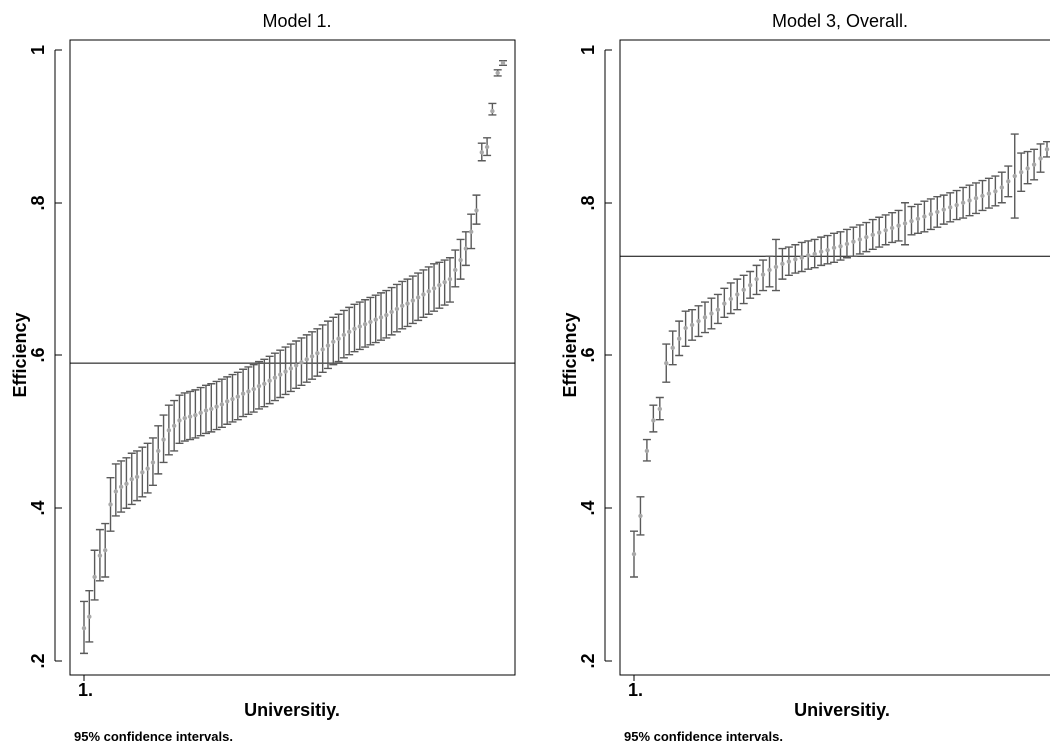  Describe the element at coordinates (209, 697) in the screenshot. I see `x-axis: 1. Universitiy.` at that location.